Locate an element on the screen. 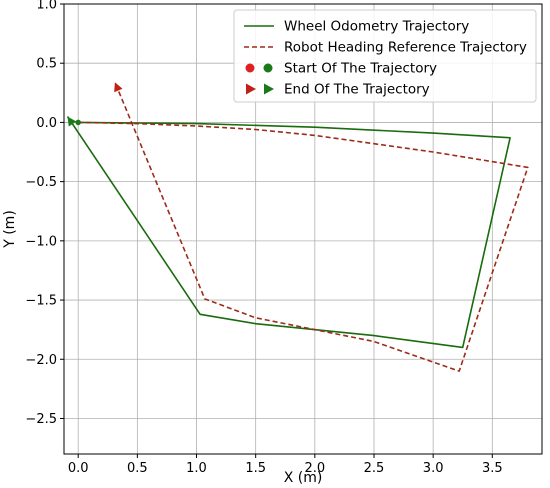  start-marker is located at coordinates (78, 122).